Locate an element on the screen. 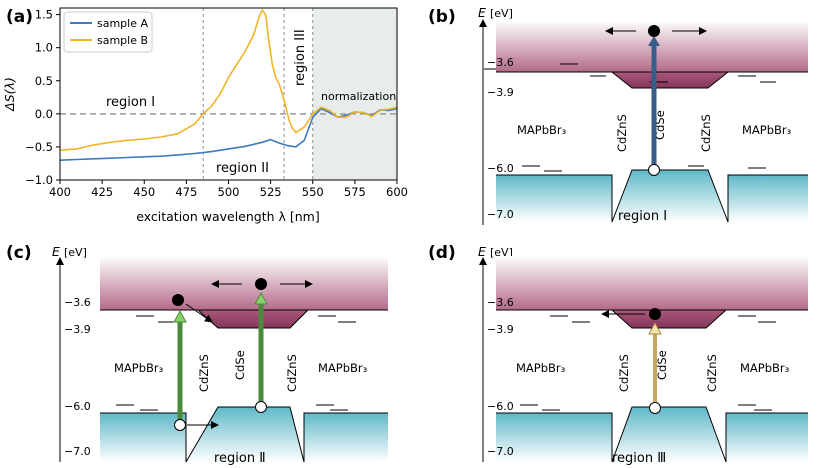  x-tick-label: 400 is located at coordinates (60, 192).